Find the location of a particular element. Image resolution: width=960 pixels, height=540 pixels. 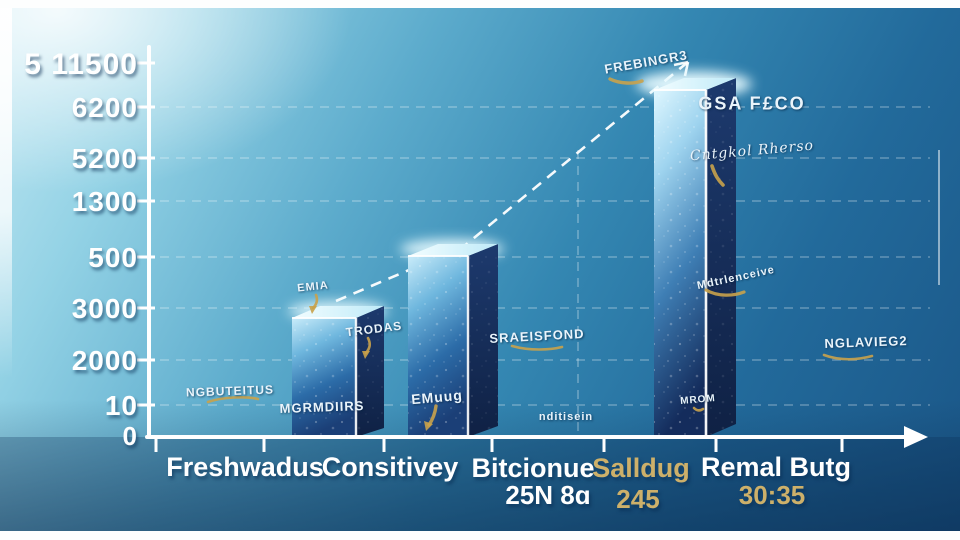

x-axis-arrow is located at coordinates (916, 437).